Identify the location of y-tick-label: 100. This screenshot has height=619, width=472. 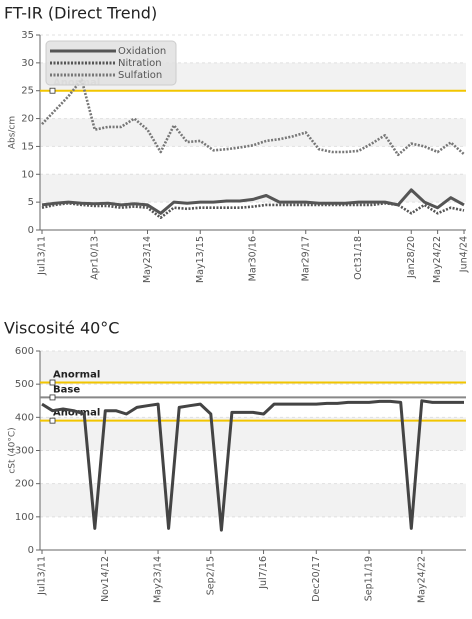
(24, 517).